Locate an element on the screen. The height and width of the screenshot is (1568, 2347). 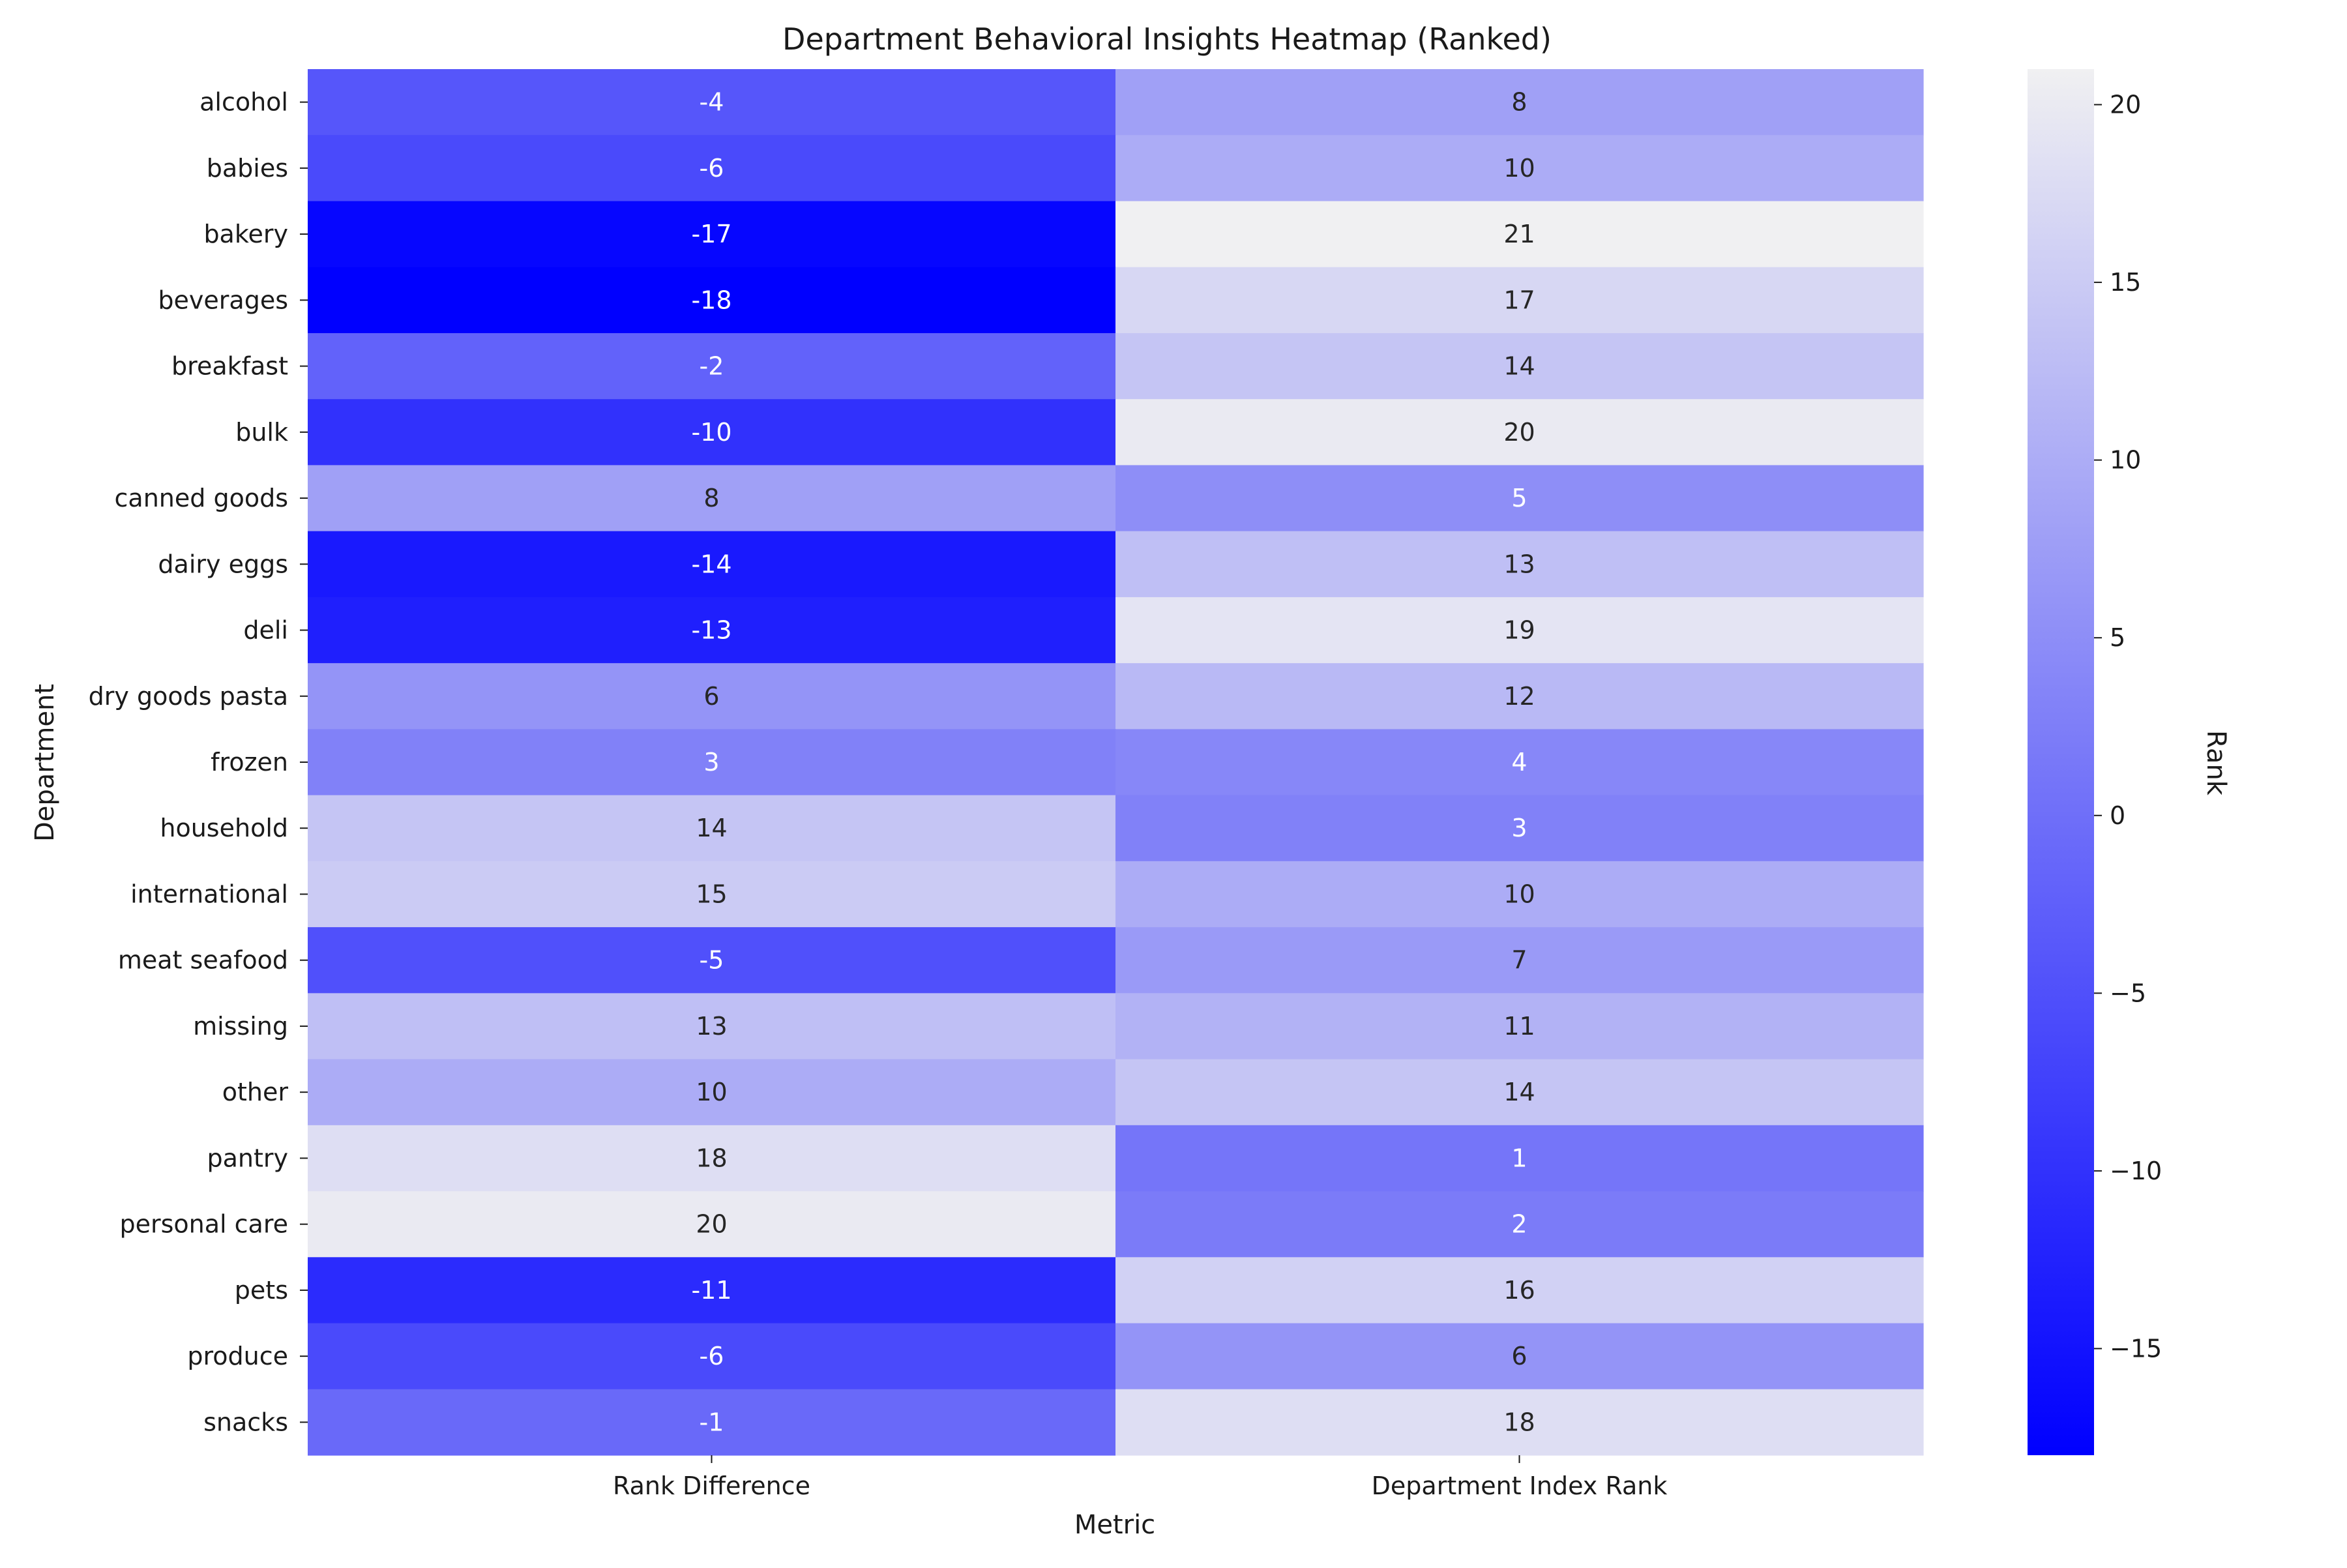
cell-value-label: 12 is located at coordinates (1519, 697).